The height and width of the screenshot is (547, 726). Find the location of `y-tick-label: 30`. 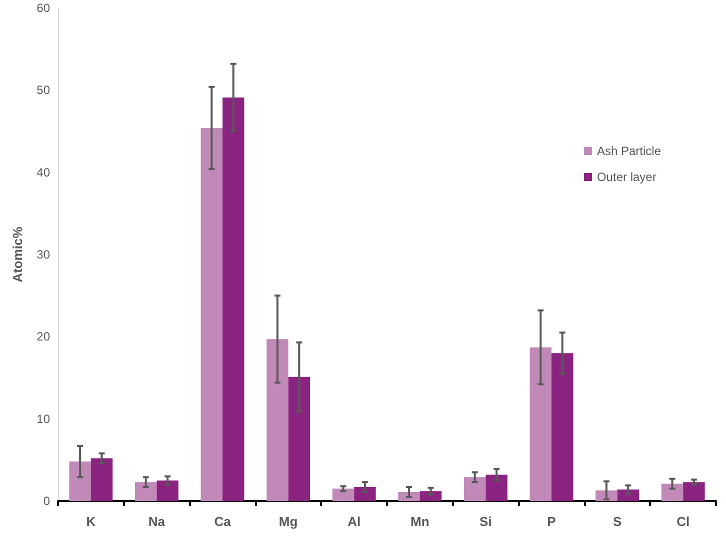

y-tick-label: 30 is located at coordinates (43, 255).